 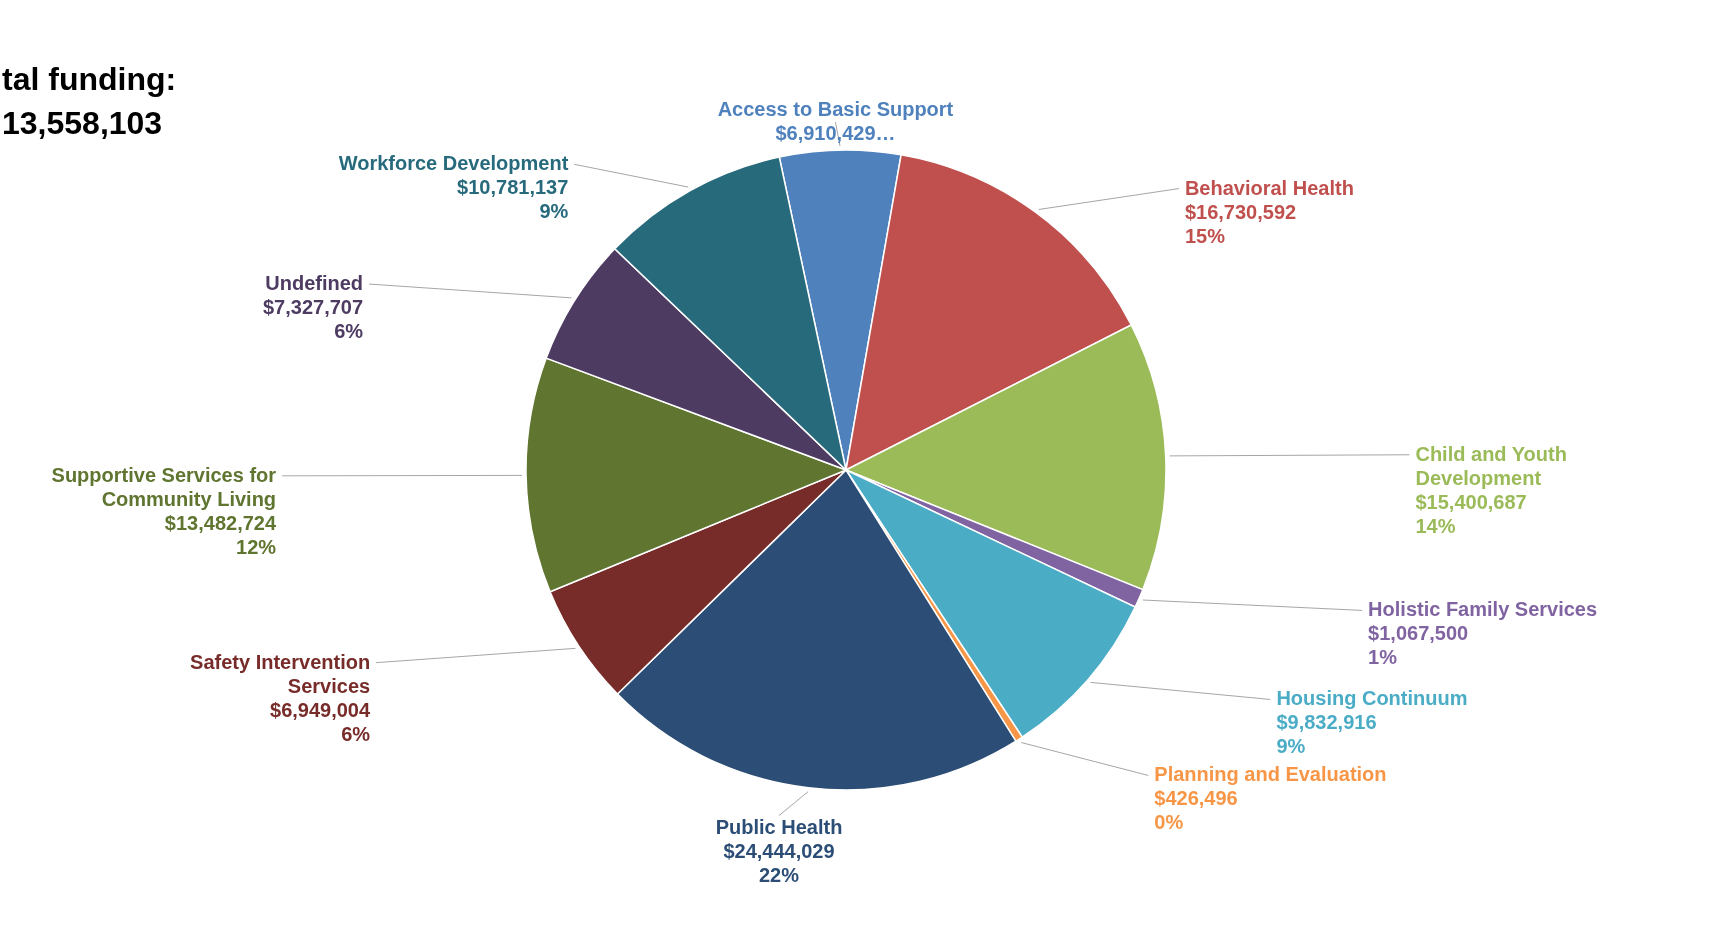 What do you see at coordinates (1240, 223) in the screenshot?
I see `data-label: $16,730,592 15%` at bounding box center [1240, 223].